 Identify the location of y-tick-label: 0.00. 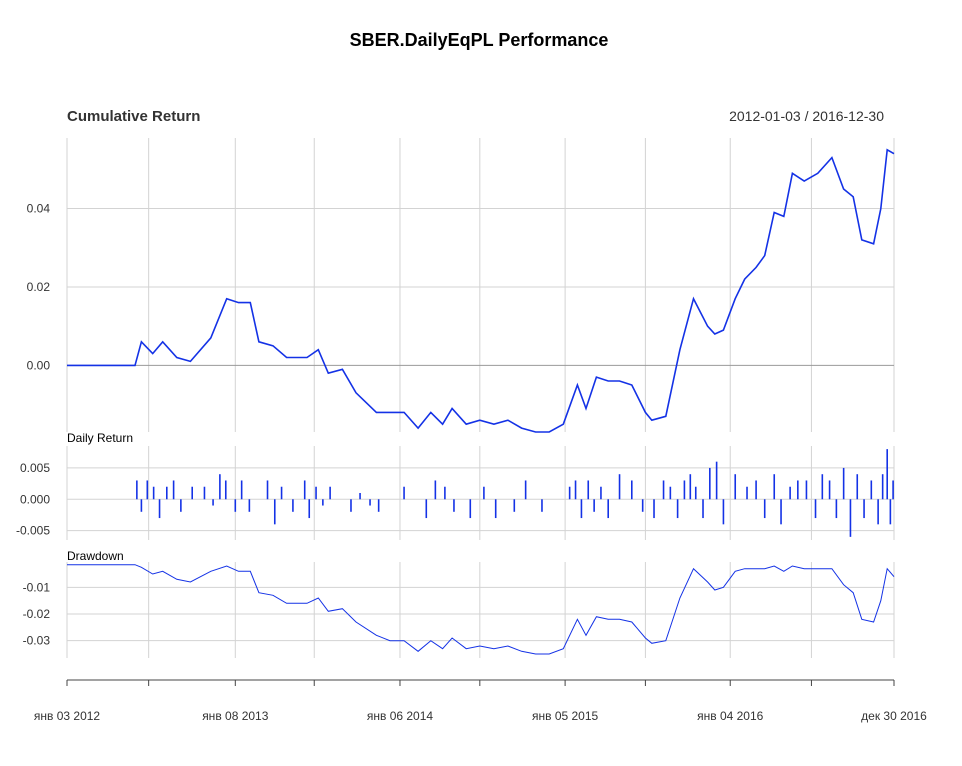
(39, 365).